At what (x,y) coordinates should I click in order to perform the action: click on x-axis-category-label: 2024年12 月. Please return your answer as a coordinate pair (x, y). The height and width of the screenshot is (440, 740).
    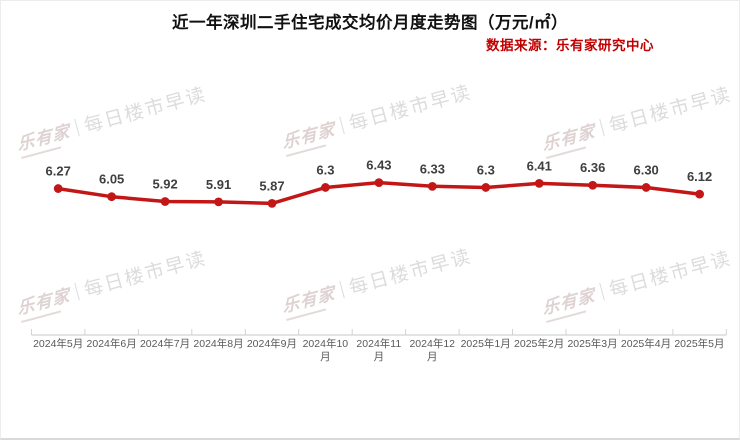
    Looking at the image, I should click on (432, 350).